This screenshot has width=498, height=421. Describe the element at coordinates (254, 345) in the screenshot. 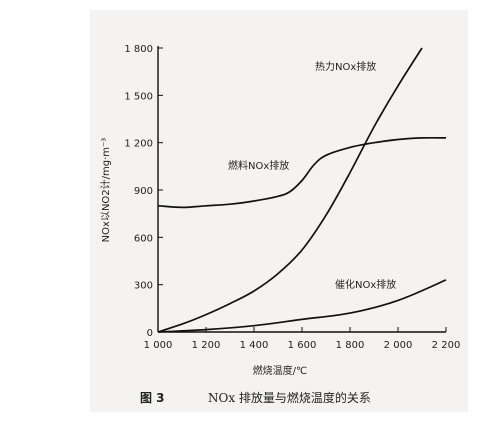

I see `x-tick-label: 1 400` at that location.